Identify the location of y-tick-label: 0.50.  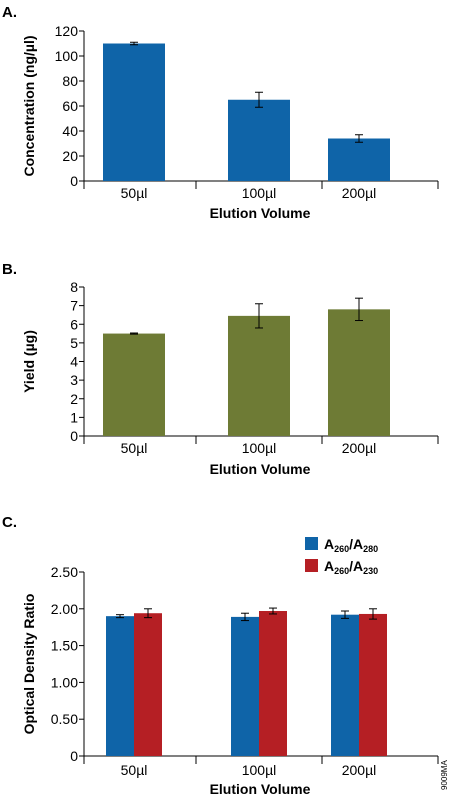
(64, 719).